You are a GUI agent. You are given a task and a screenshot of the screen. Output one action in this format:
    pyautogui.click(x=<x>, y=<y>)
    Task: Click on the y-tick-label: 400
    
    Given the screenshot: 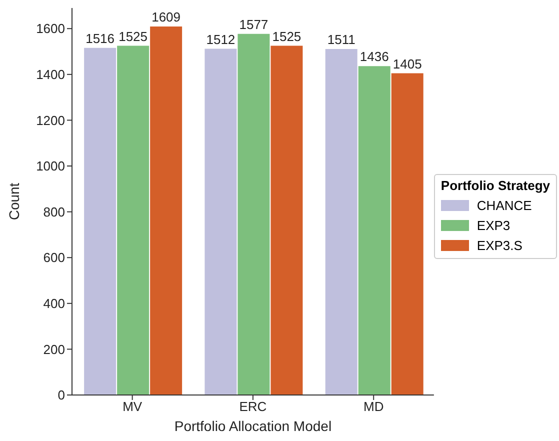 What is the action you would take?
    pyautogui.click(x=54, y=304)
    